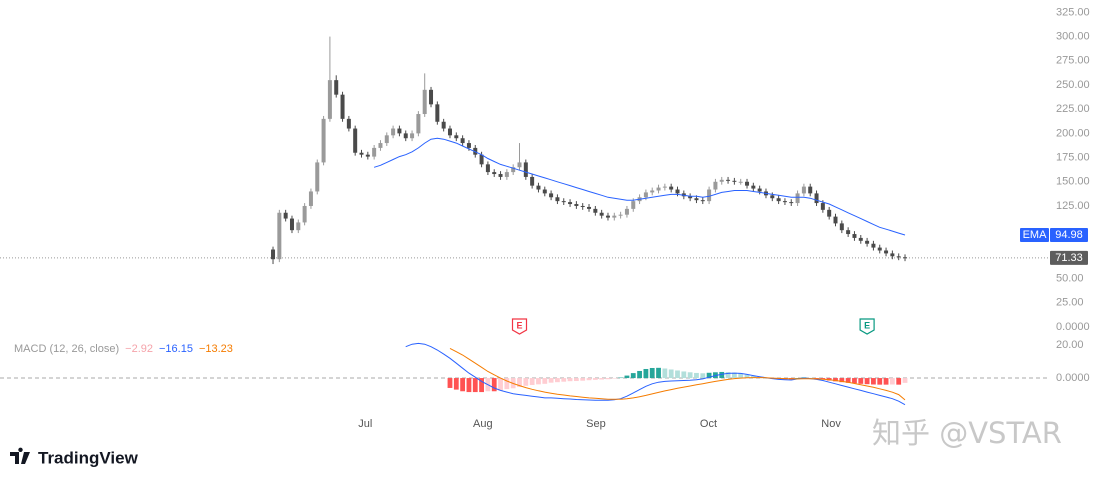  Describe the element at coordinates (1073, 133) in the screenshot. I see `y-tick-label: 200.00` at that location.